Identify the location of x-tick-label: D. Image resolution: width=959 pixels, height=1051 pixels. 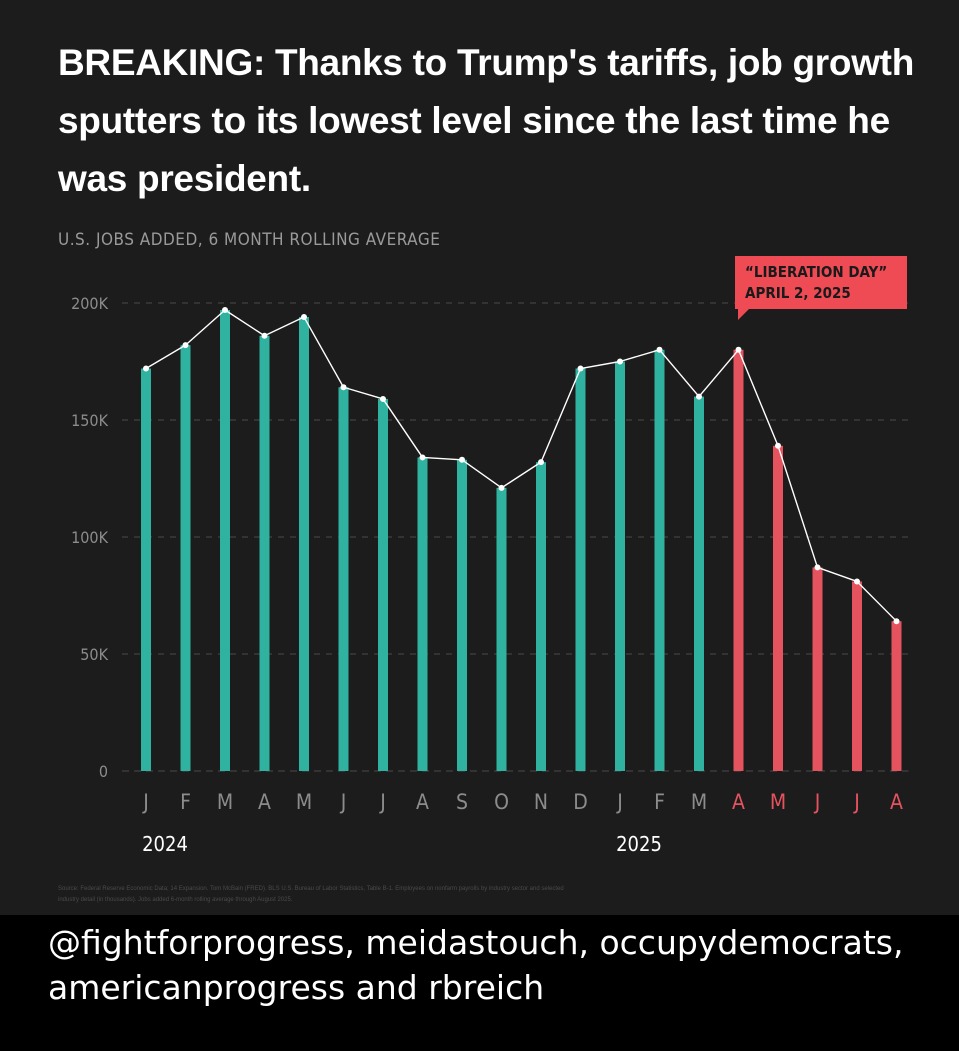
(580, 802).